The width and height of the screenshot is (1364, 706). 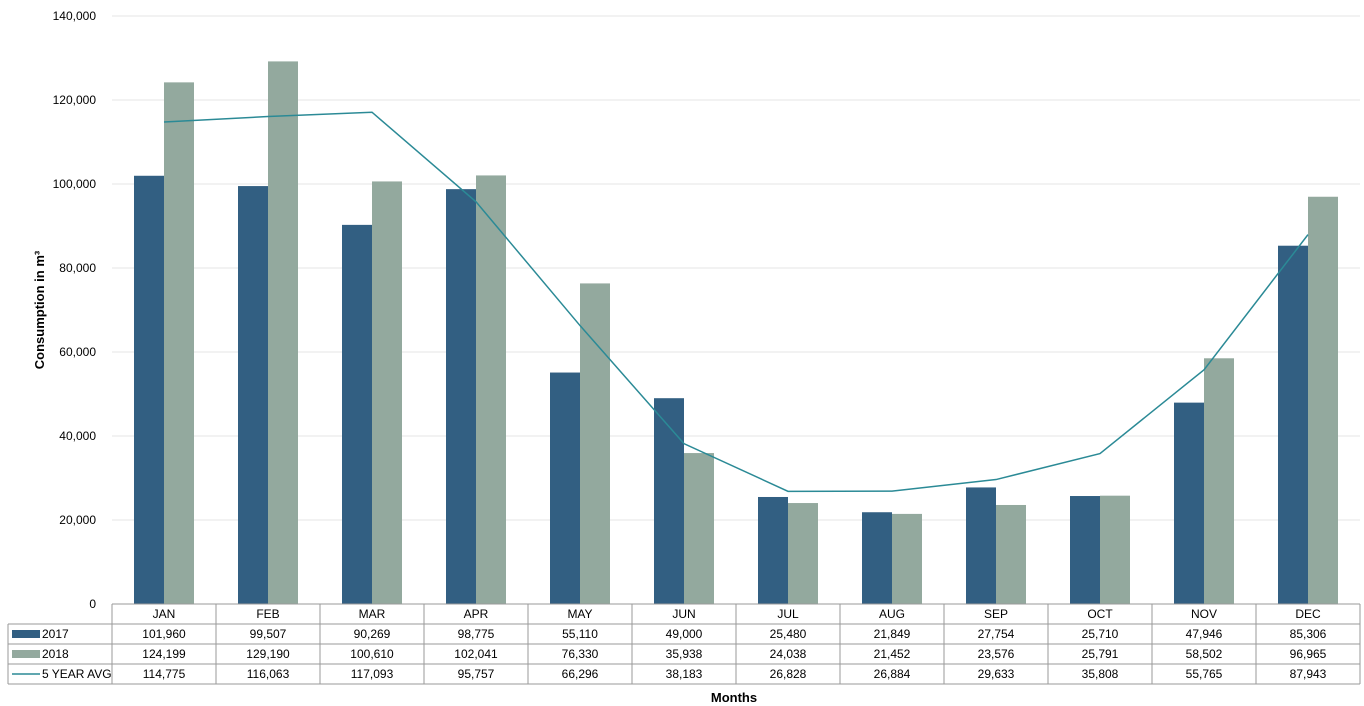 I want to click on data-label: 27,754, so click(x=996, y=634).